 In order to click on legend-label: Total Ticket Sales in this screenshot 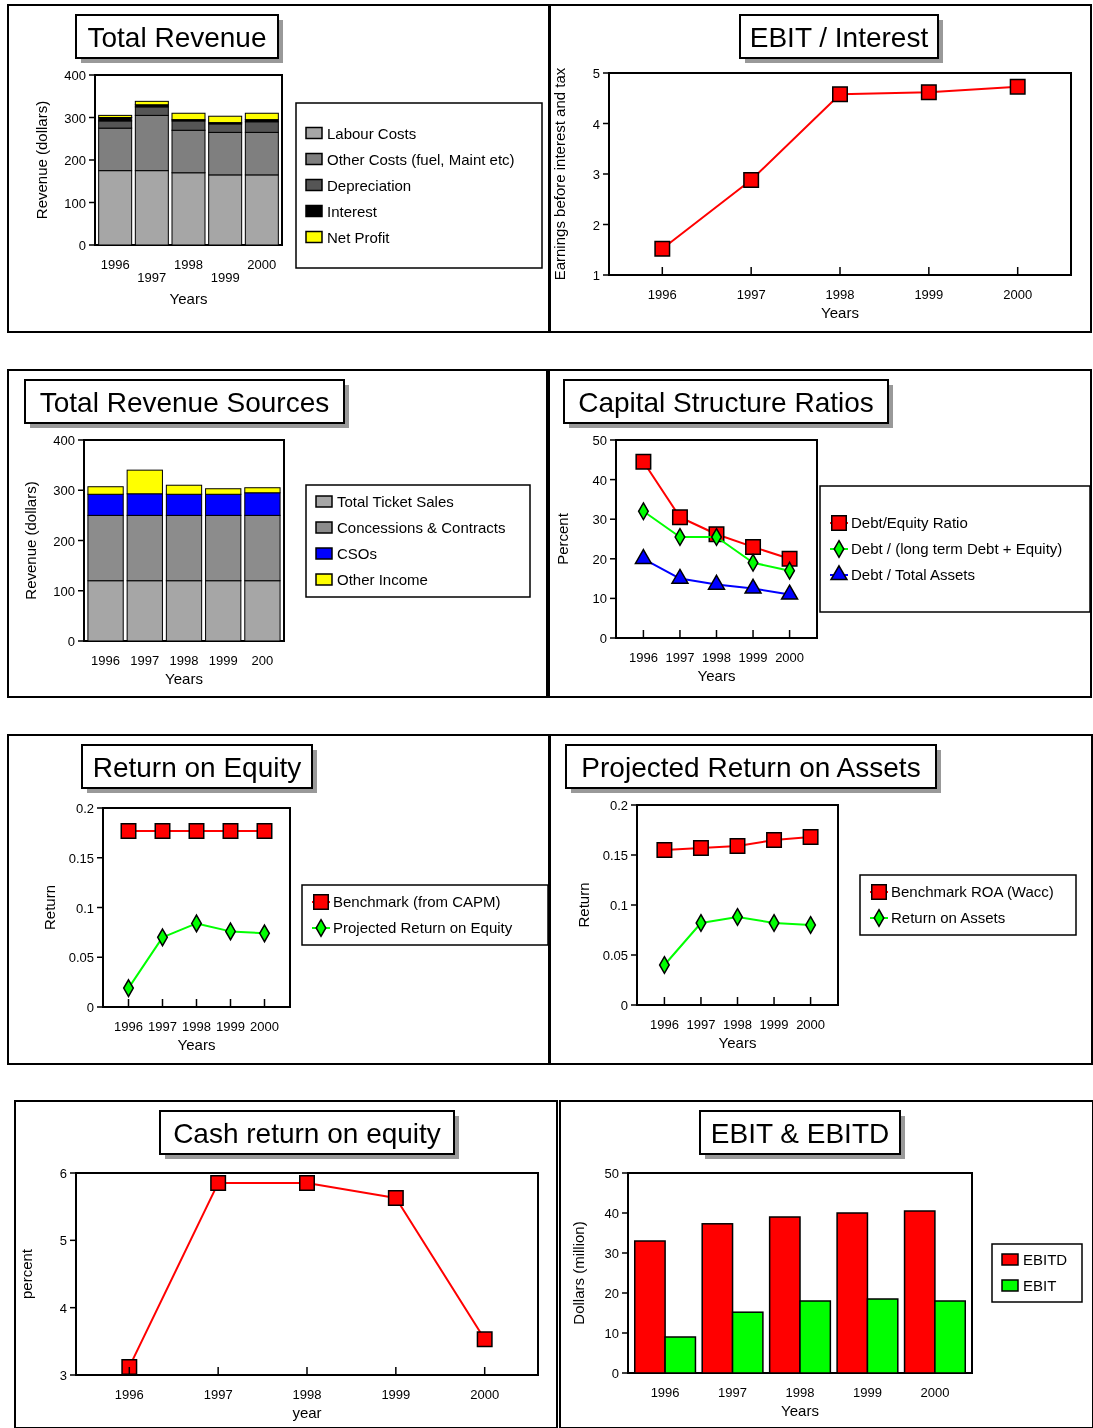, I will do `click(395, 501)`.